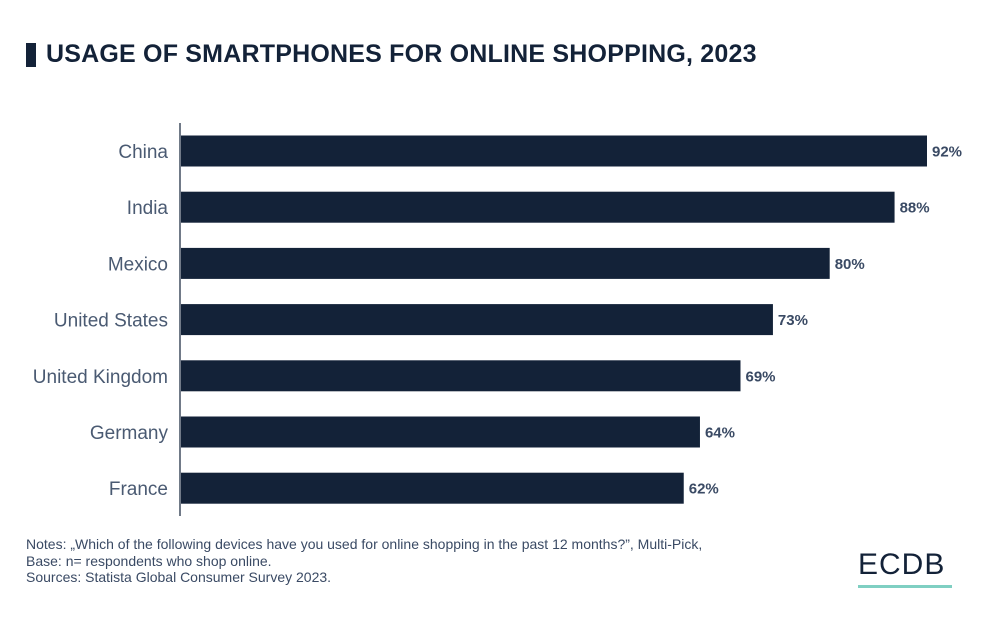 This screenshot has width=988, height=624. Describe the element at coordinates (720, 433) in the screenshot. I see `value-label: 64%` at that location.